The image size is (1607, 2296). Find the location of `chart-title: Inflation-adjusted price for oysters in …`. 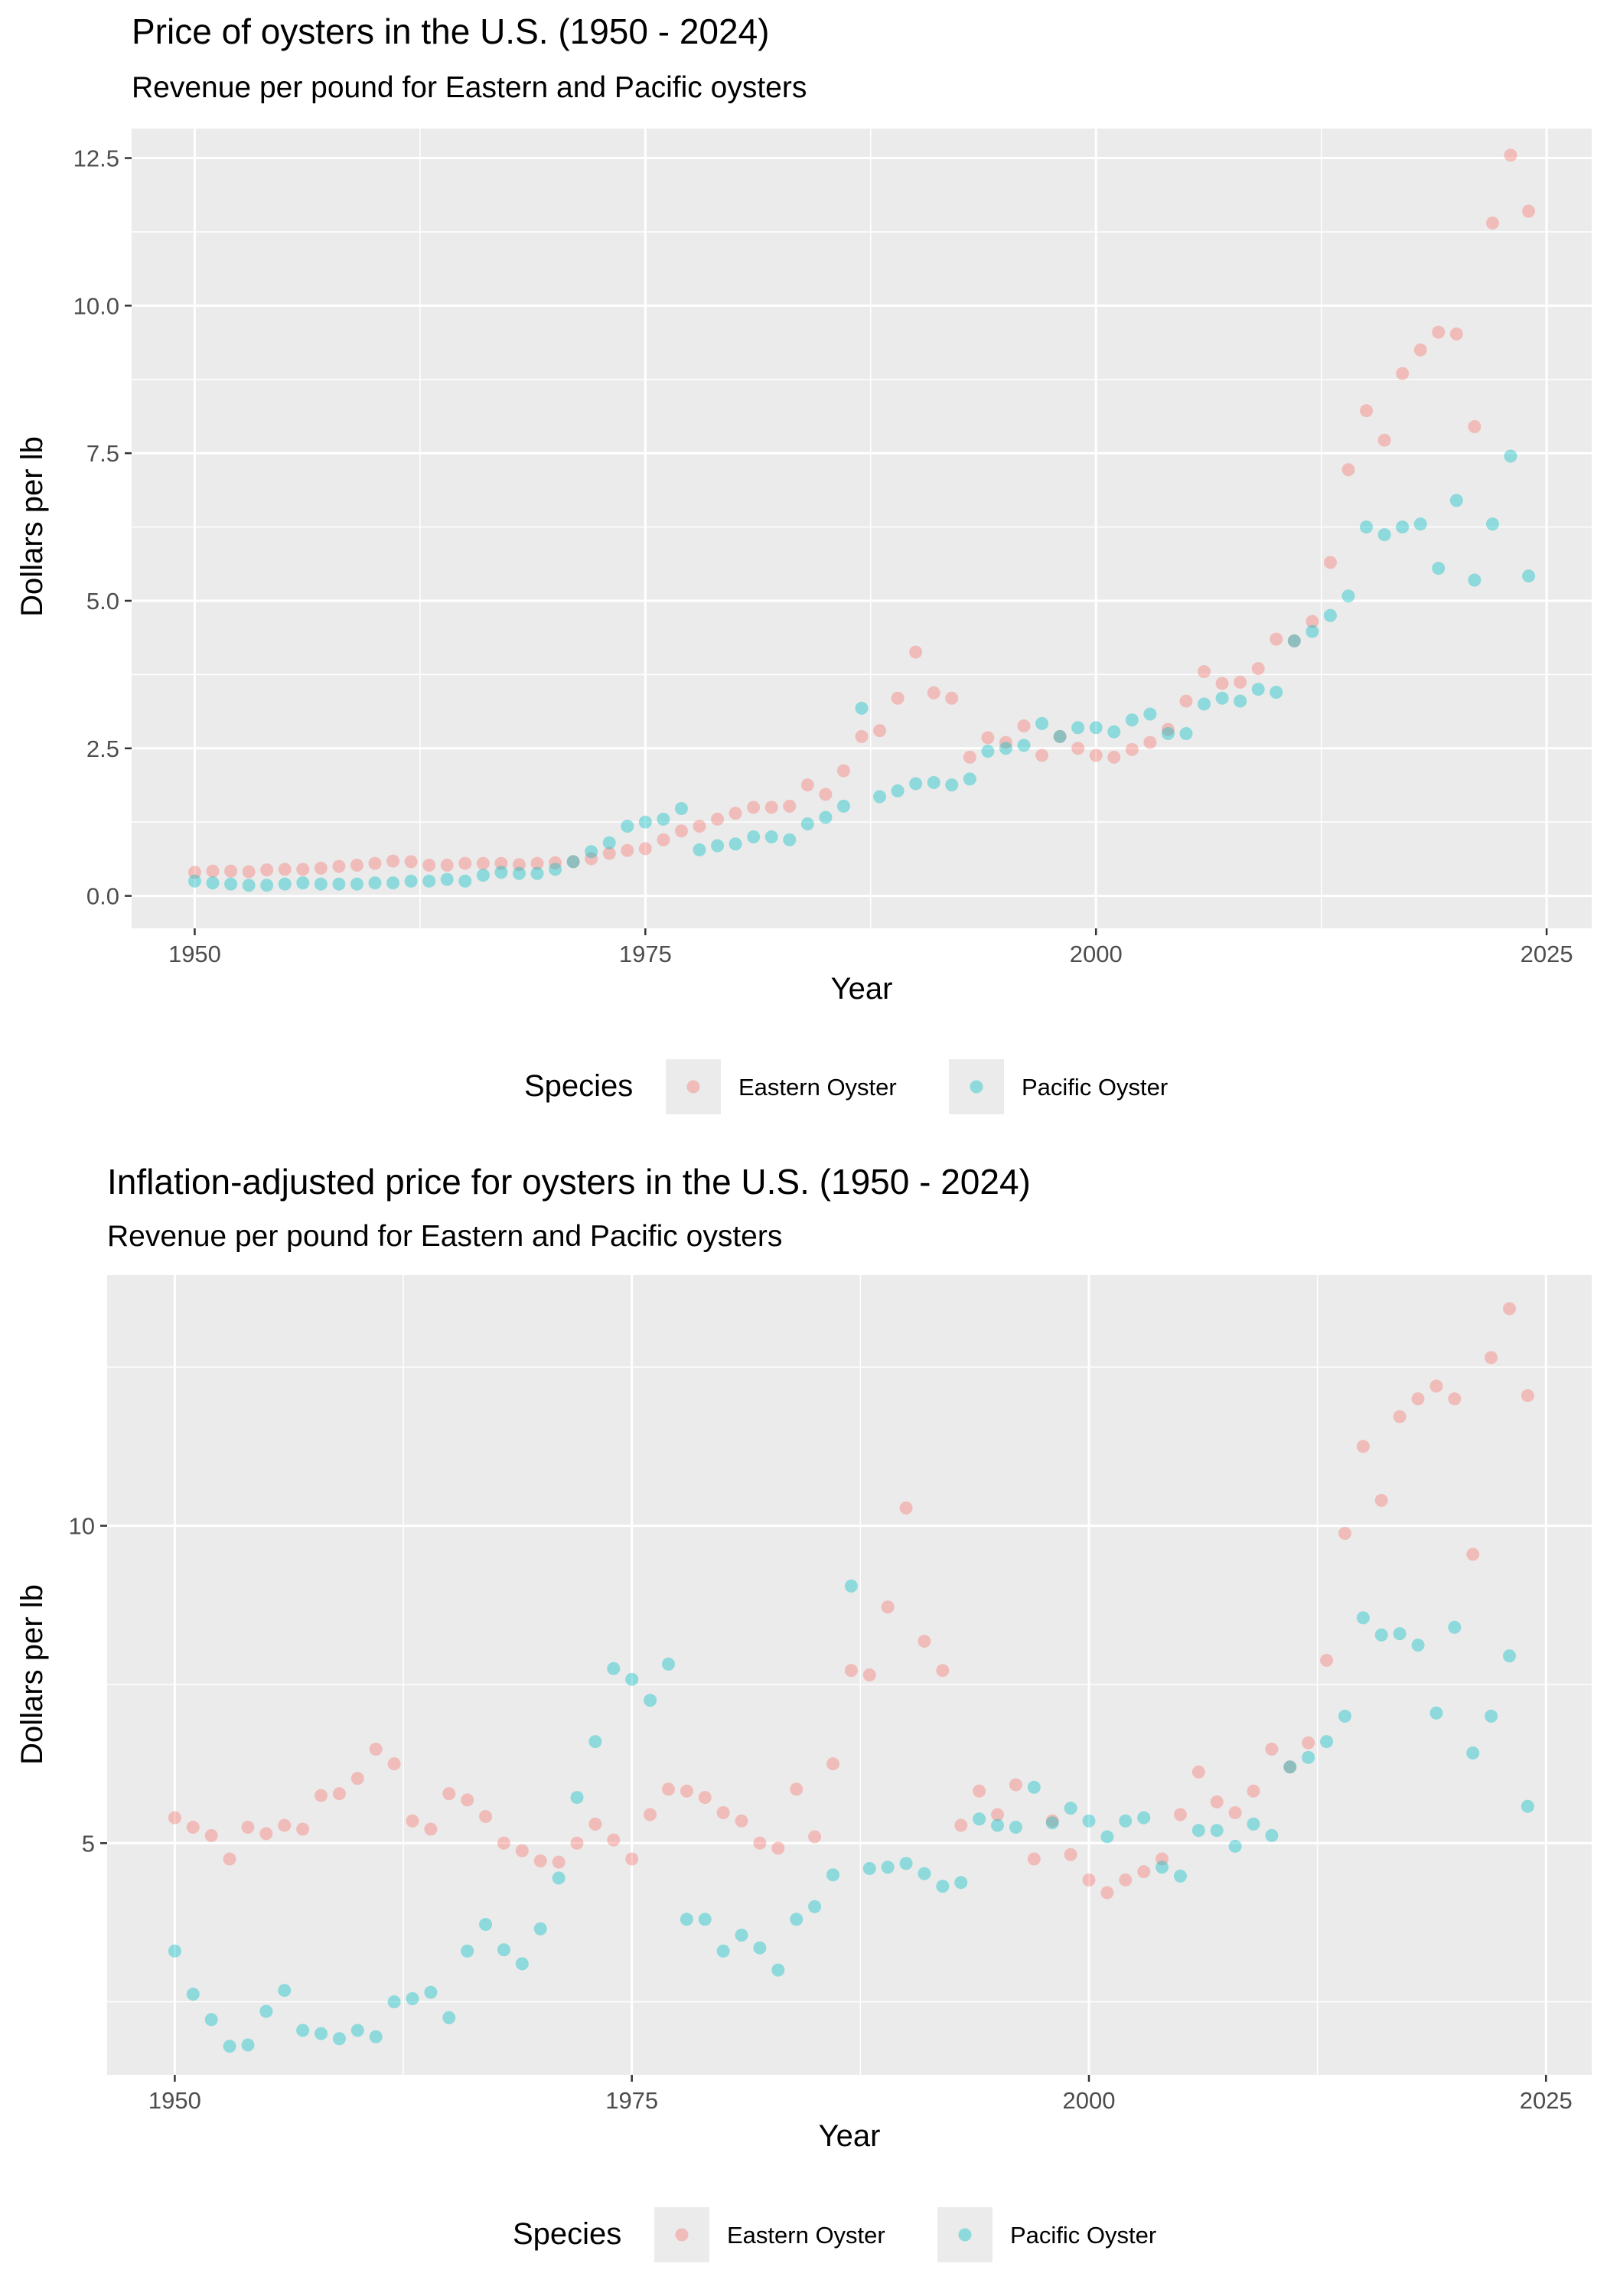

chart-title: Inflation-adjusted price for oysters in … is located at coordinates (569, 1182).